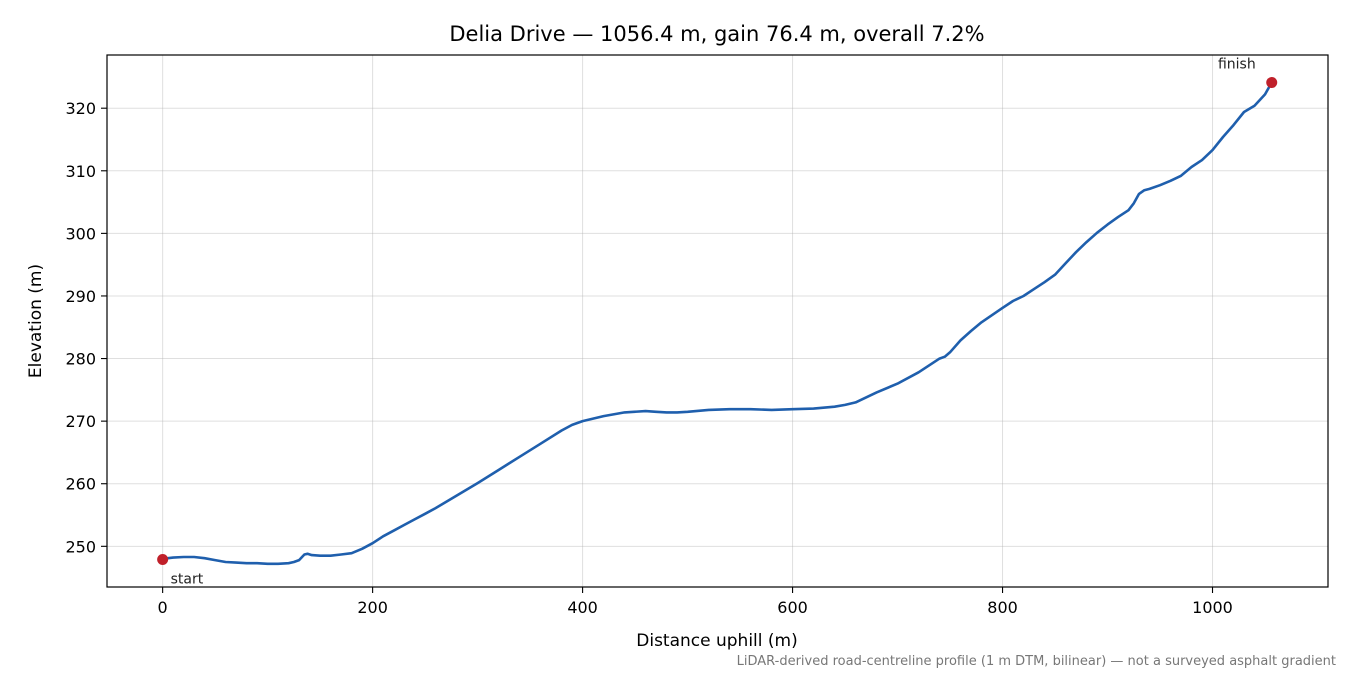  Describe the element at coordinates (80, 171) in the screenshot. I see `y-tick-label: 310` at that location.